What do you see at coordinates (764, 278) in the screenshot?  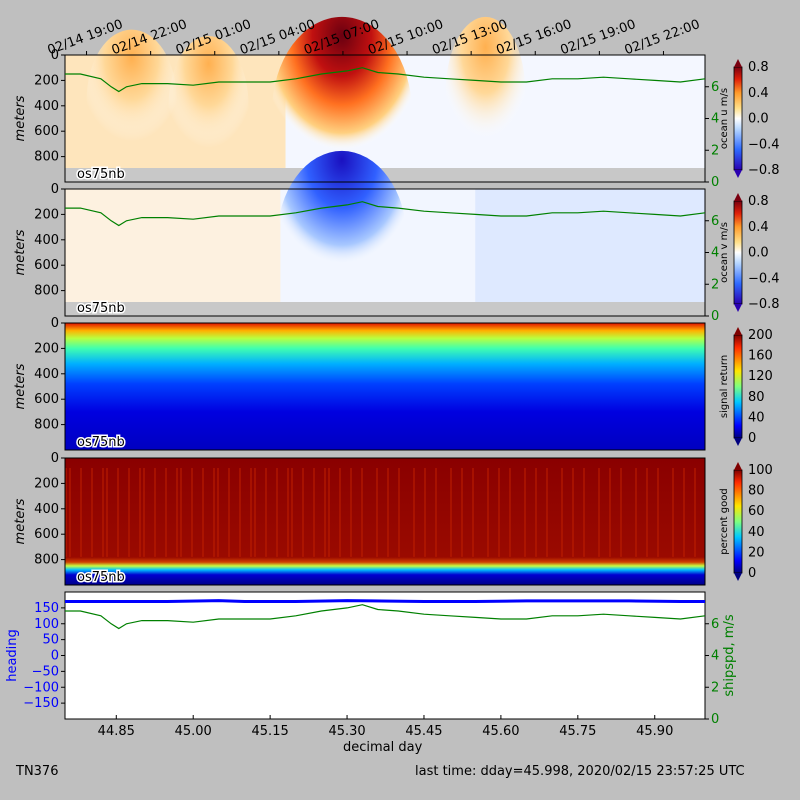 I see `colorbar-tick-label: −0.4` at bounding box center [764, 278].